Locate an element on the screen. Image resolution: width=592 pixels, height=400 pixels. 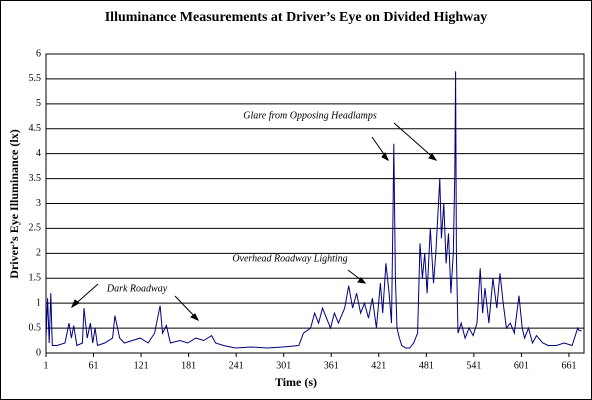
x-tick-label: 481 is located at coordinates (426, 365).